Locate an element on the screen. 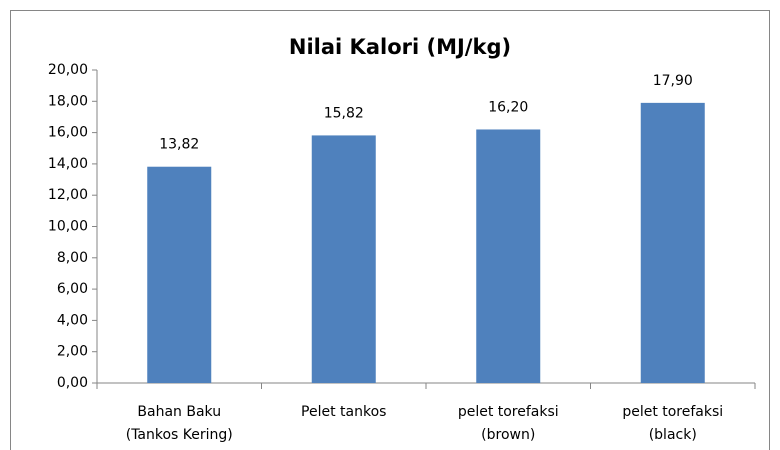 This screenshot has height=450, width=780. y-tick-label: 8,00 is located at coordinates (72, 258).